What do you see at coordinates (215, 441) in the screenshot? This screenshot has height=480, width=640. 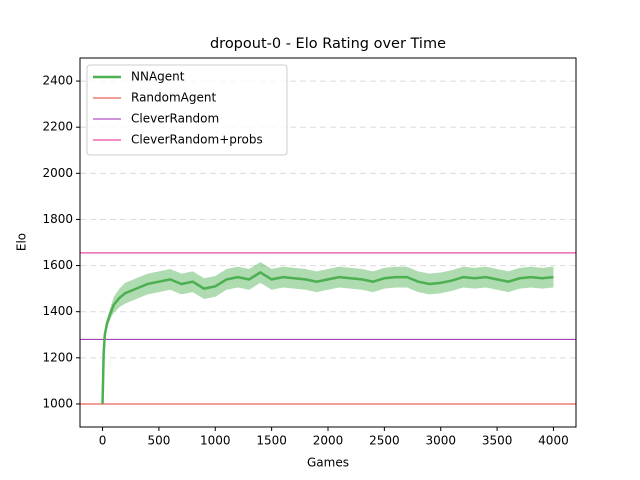 I see `x-tick-label: 1000` at bounding box center [215, 441].